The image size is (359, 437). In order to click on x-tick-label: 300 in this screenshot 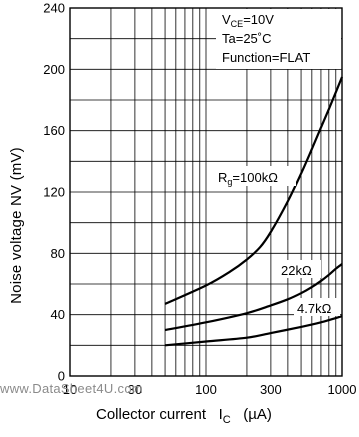, I will do `click(271, 389)`.